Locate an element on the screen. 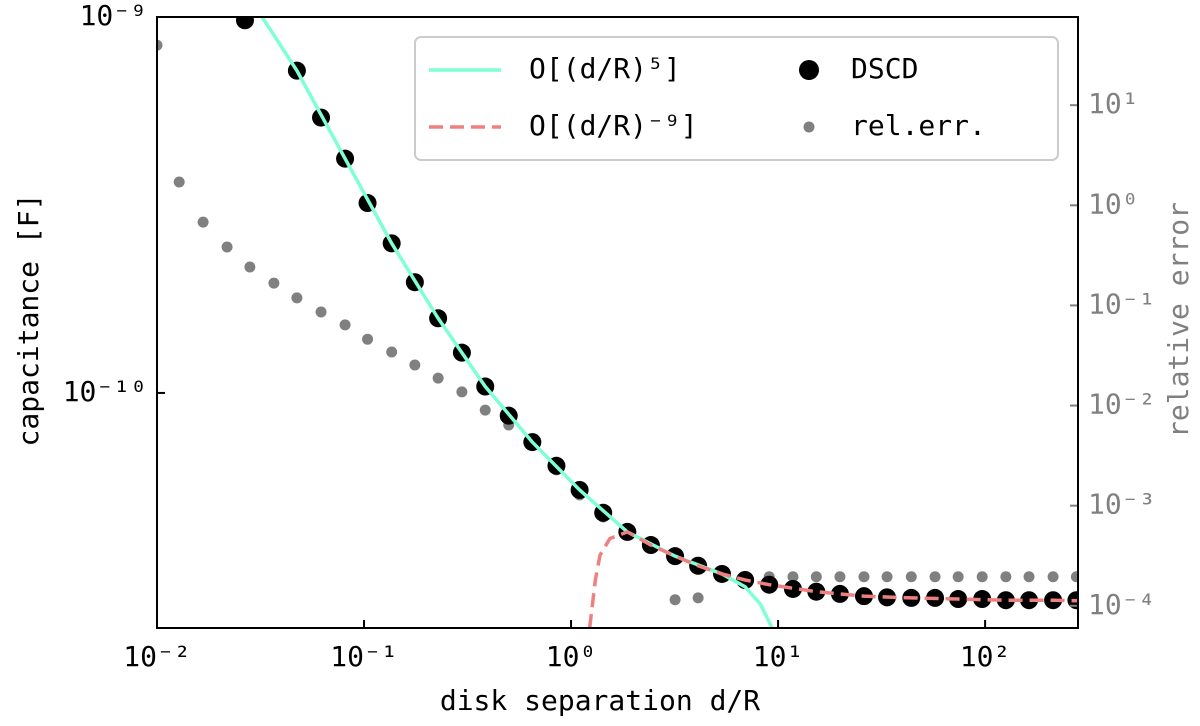  y-tick-label: 10⁻⁹ is located at coordinates (113, 16).